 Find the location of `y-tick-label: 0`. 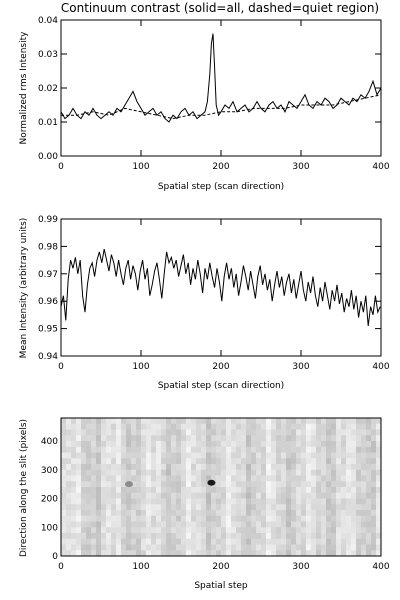

y-tick-label: 0 is located at coordinates (55, 557).